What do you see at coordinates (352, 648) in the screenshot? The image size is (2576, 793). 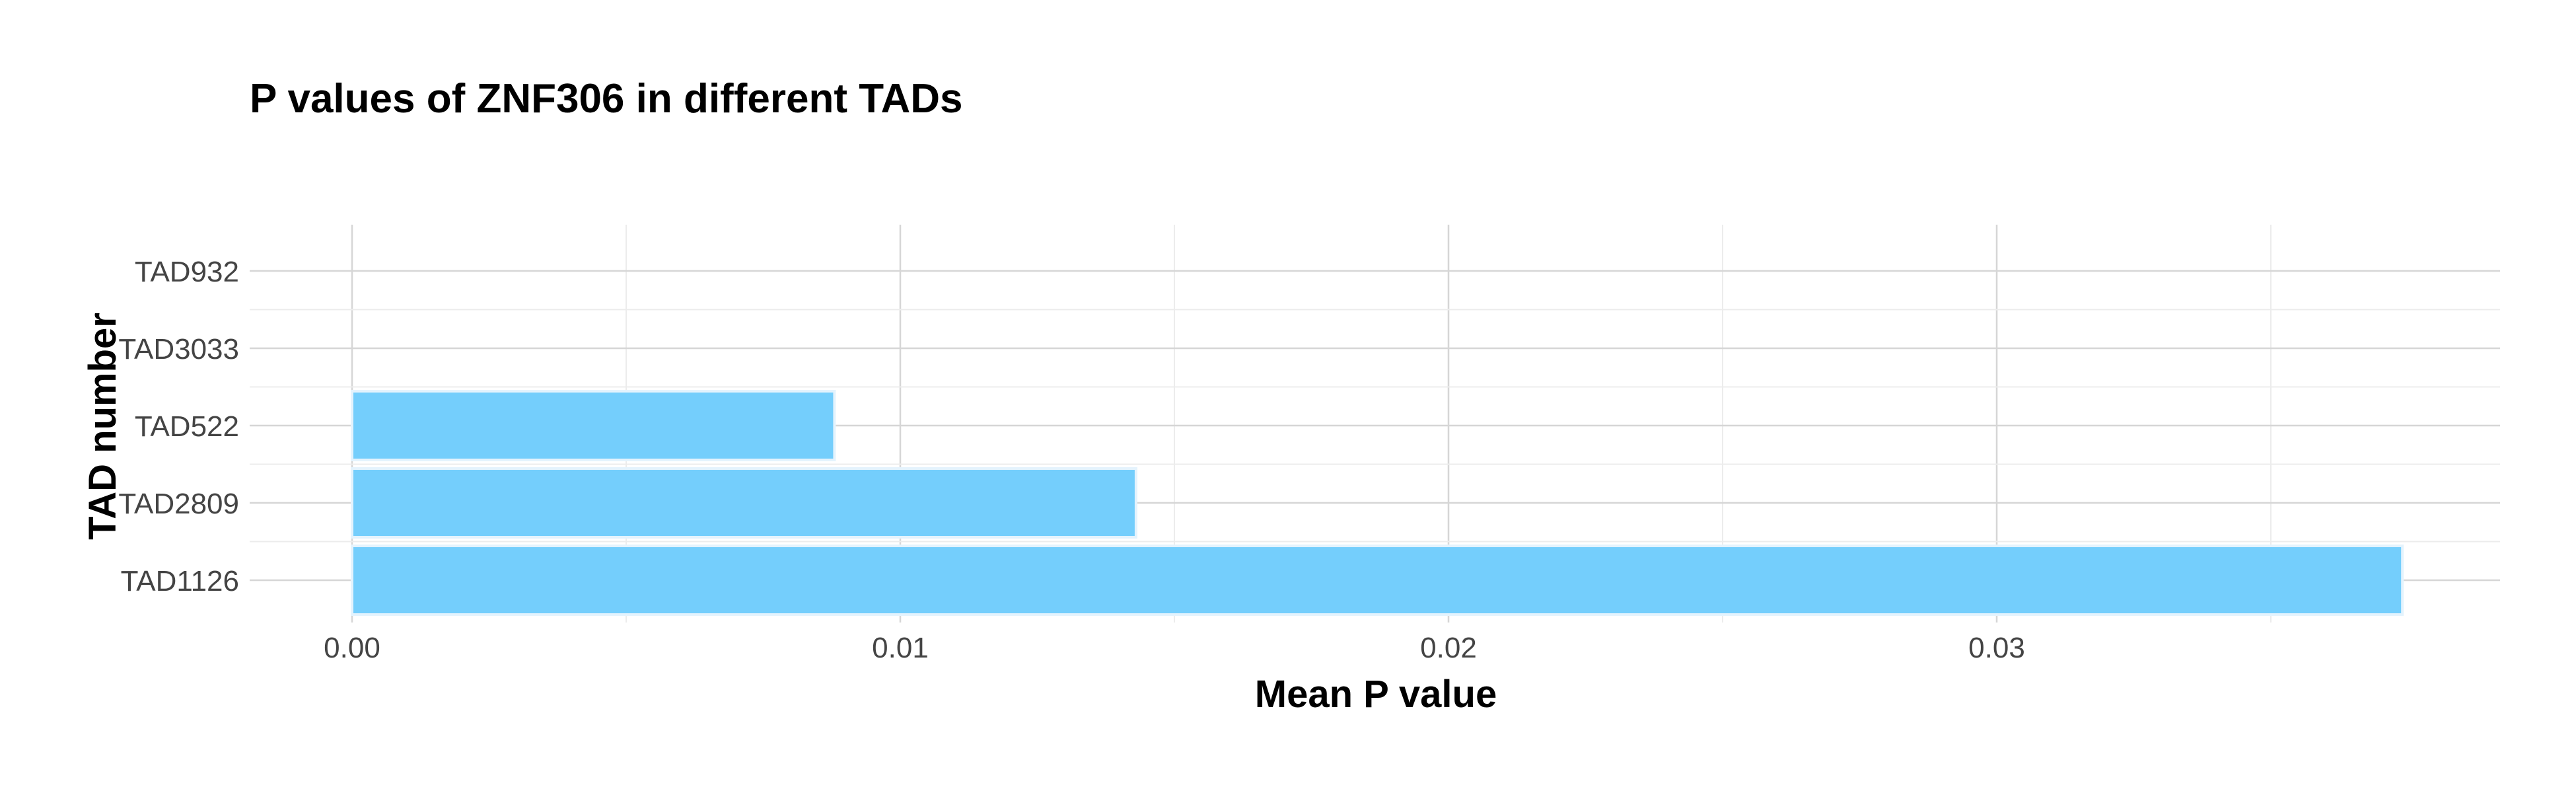 I see `x-tick-label: 0.00` at bounding box center [352, 648].